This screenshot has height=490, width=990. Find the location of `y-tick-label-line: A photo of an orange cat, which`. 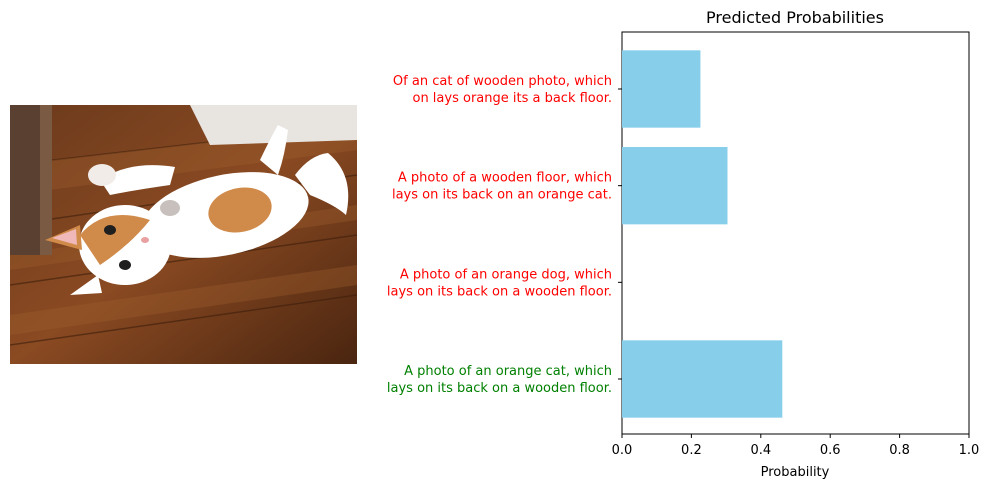

y-tick-label-line: A photo of an orange cat, which is located at coordinates (508, 371).